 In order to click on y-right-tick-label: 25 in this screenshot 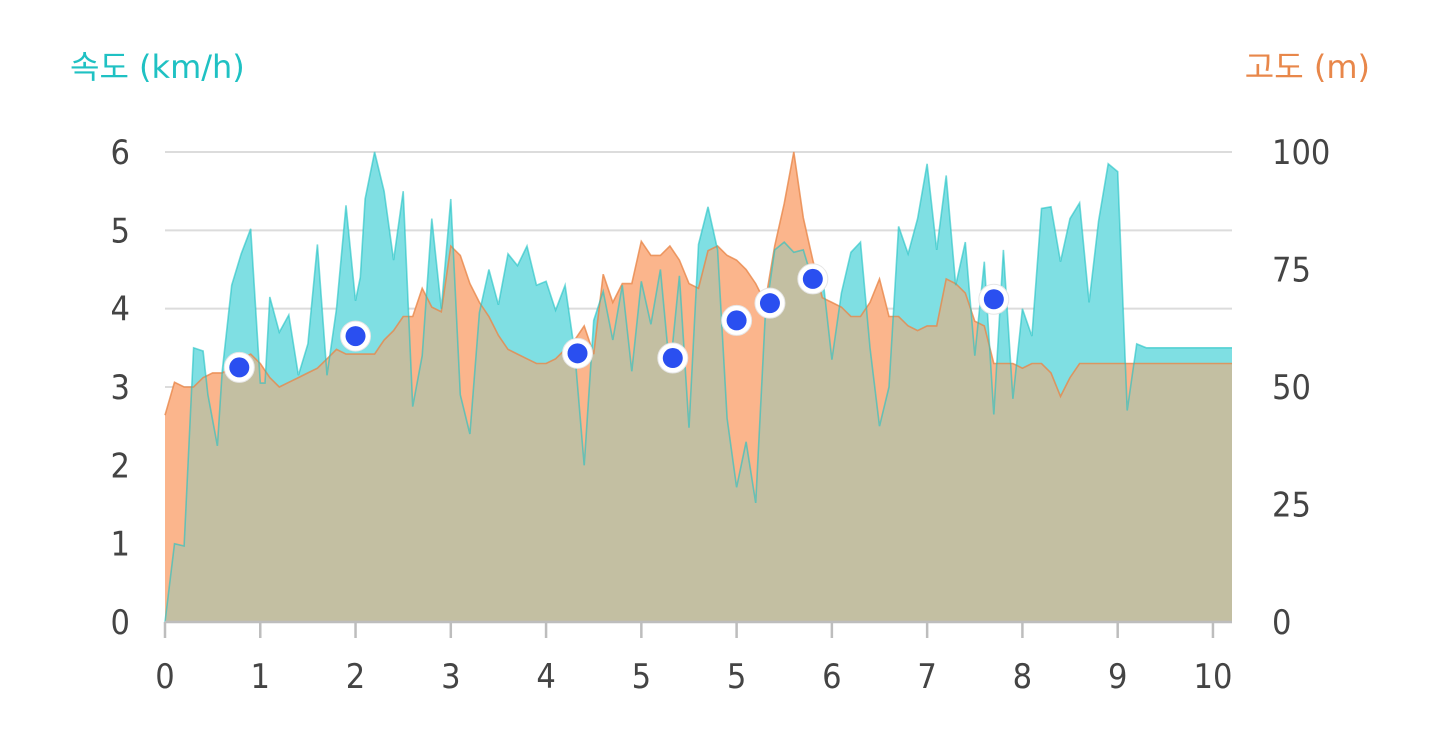, I will do `click(1291, 506)`.